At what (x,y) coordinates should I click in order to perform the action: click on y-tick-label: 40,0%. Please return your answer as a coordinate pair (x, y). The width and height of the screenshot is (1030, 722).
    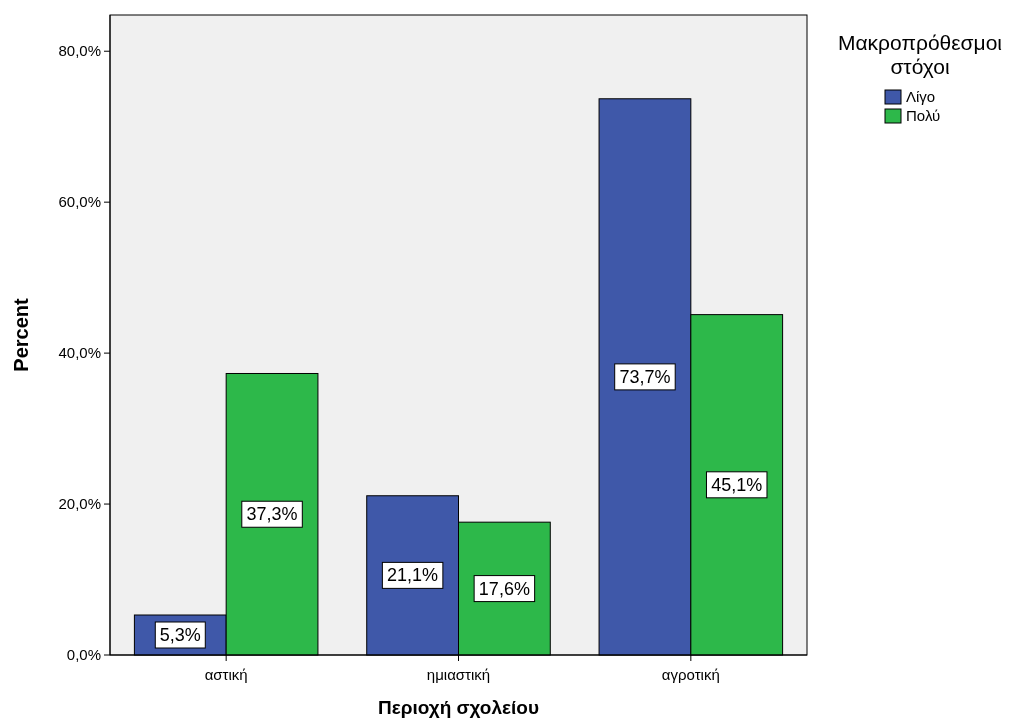
    Looking at the image, I should click on (79, 353).